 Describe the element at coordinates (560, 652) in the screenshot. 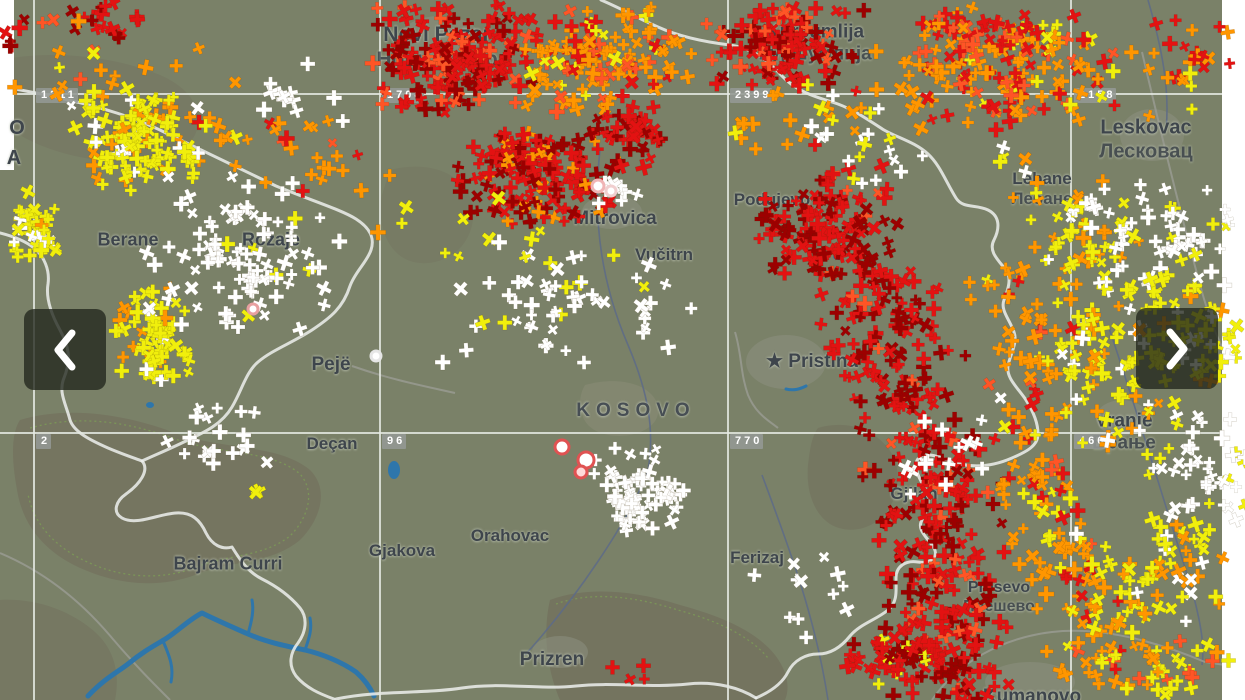

I see `urban-prizren` at that location.